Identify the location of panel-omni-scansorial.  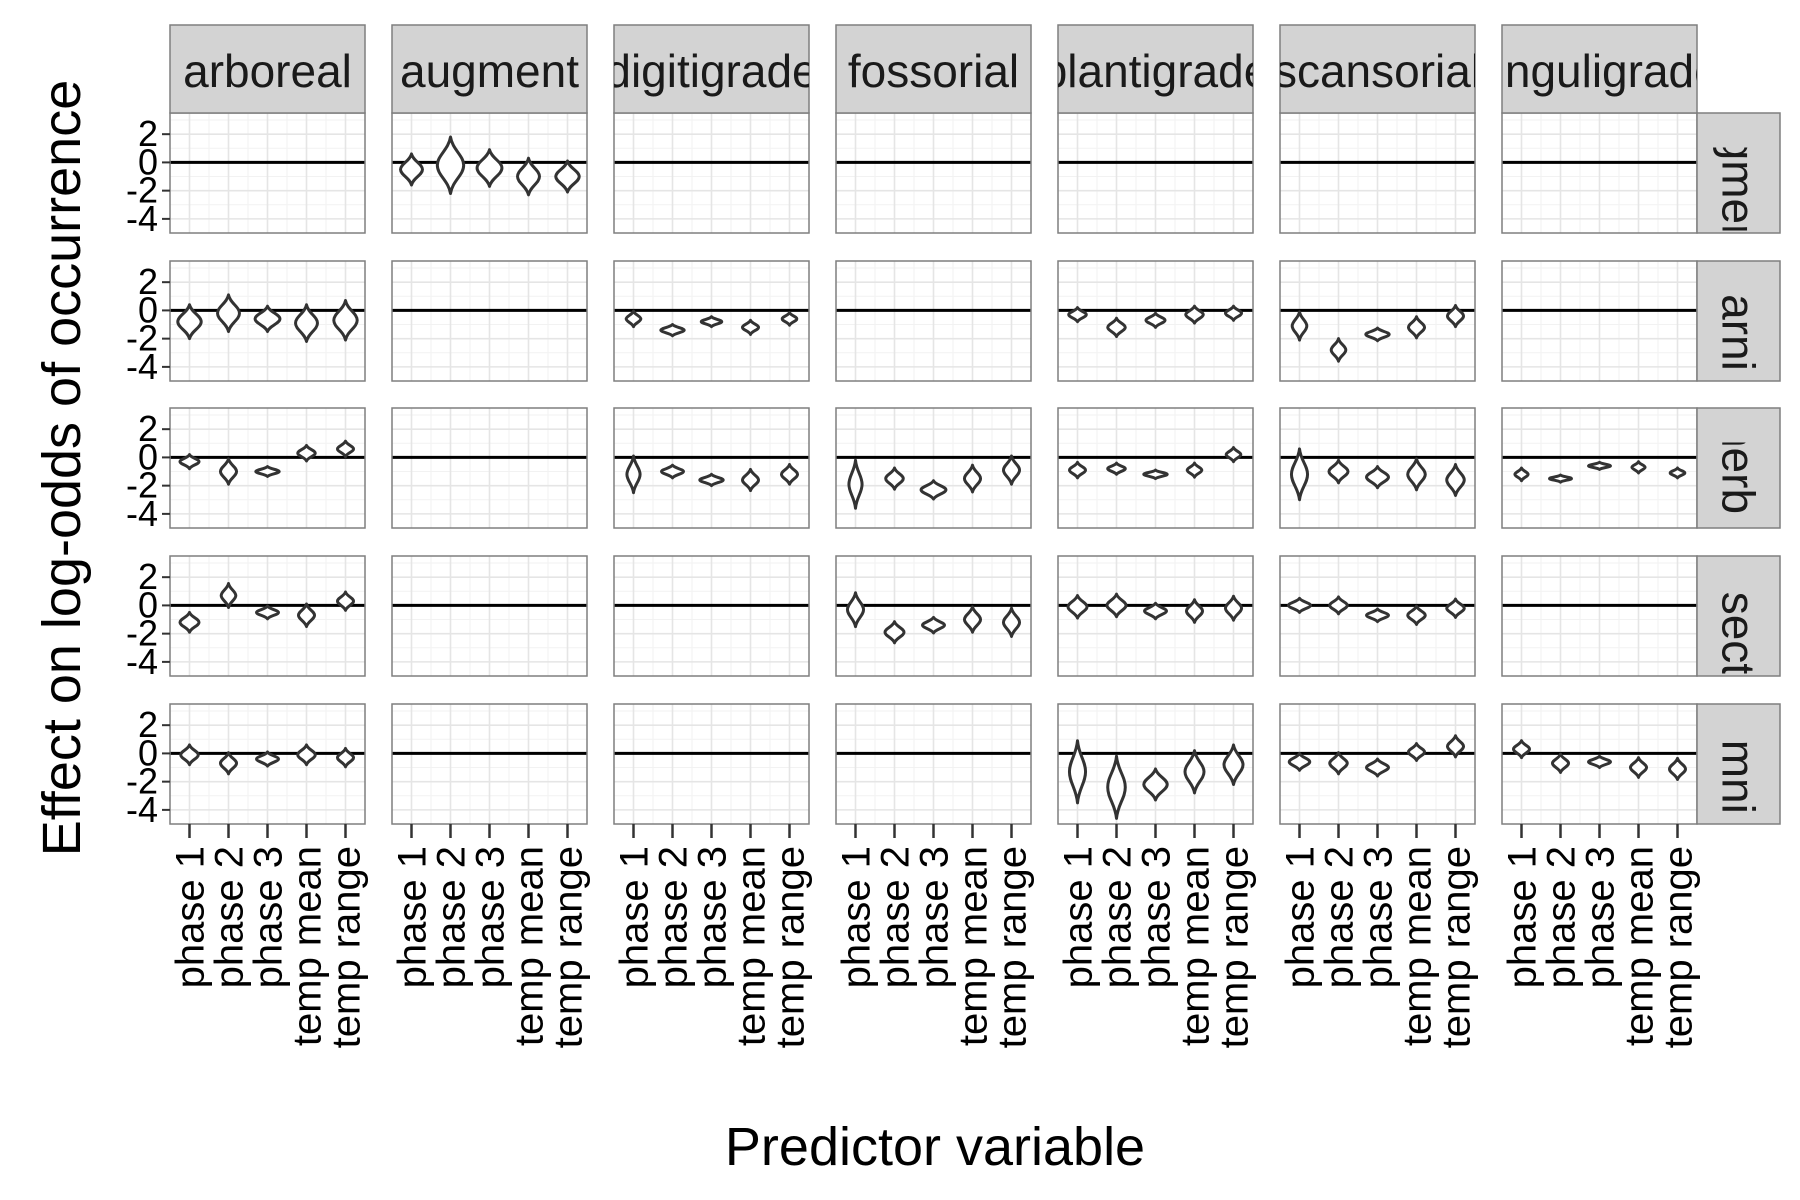
(1377, 764).